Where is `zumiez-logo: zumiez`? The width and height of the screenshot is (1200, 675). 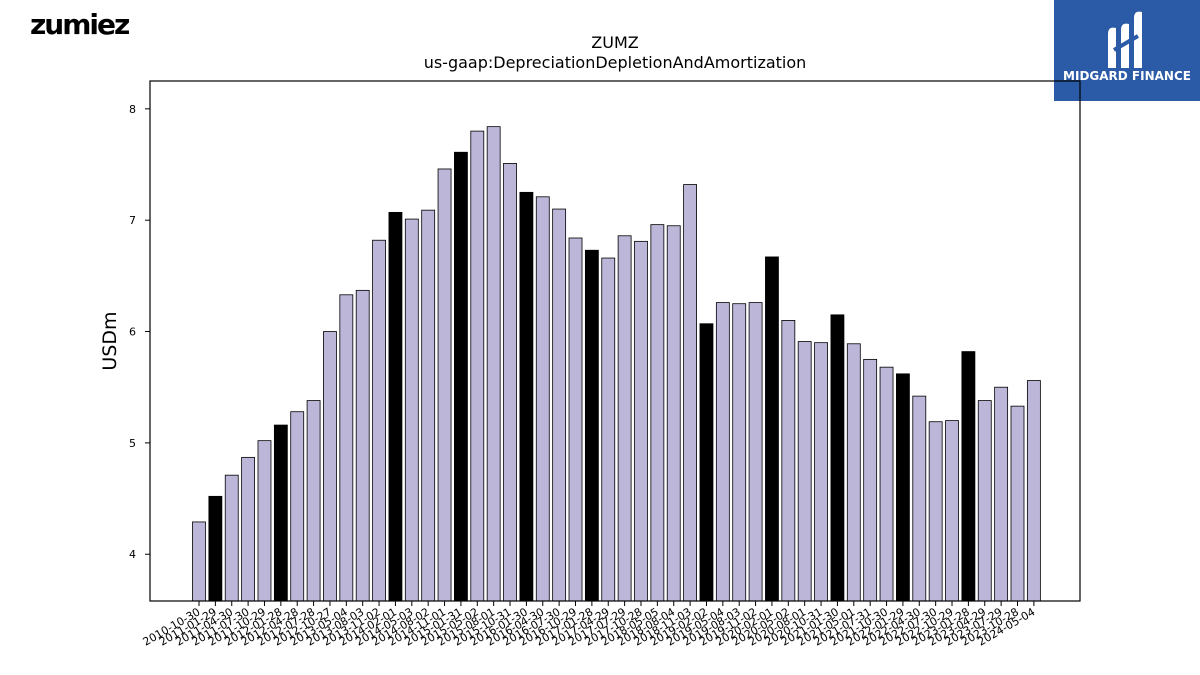
zumiez-logo: zumiez is located at coordinates (80, 24).